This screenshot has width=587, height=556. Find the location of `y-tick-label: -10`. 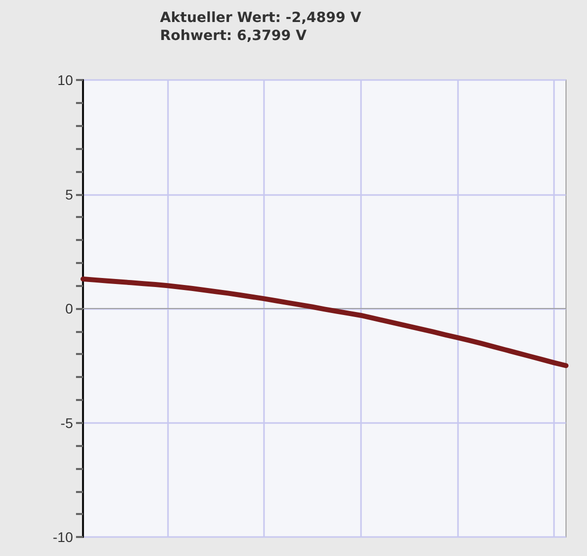

y-tick-label: -10 is located at coordinates (63, 537).